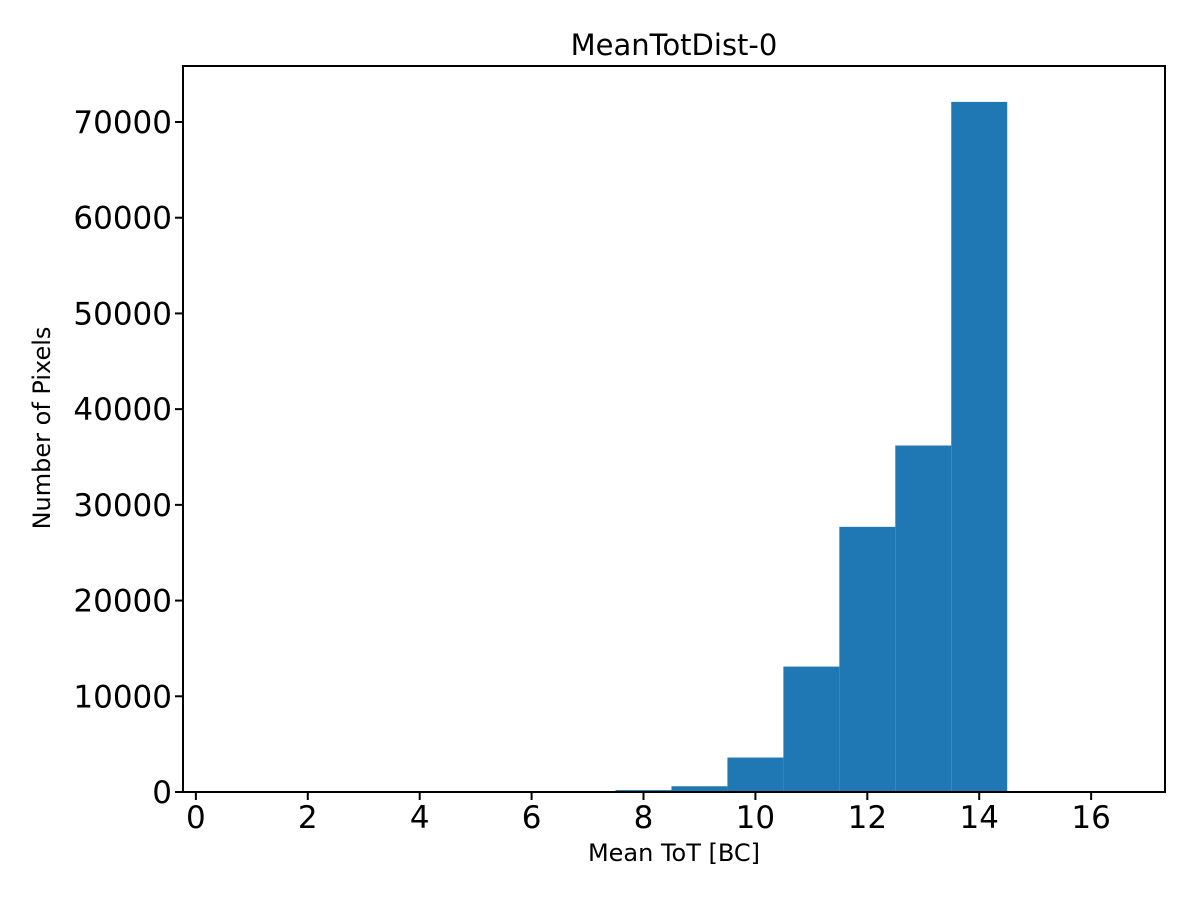 The height and width of the screenshot is (900, 1200). I want to click on x-tick-label: 0, so click(196, 818).